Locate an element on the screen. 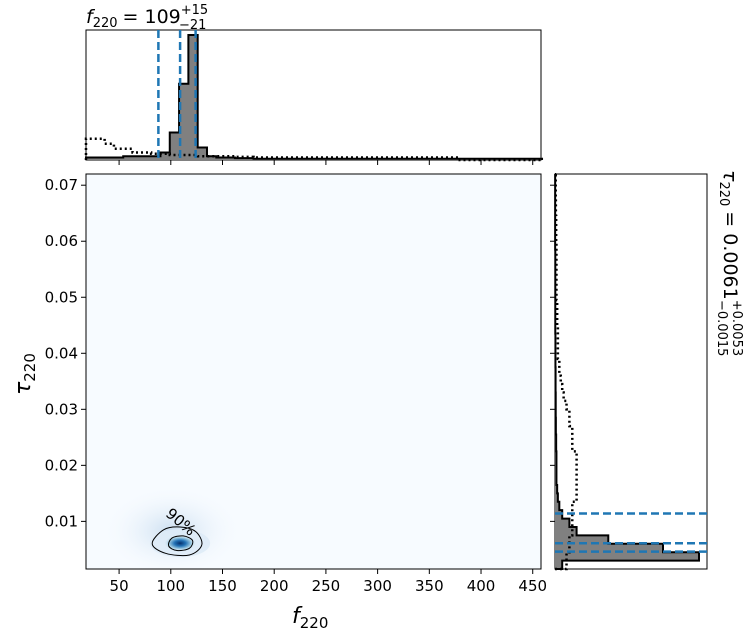  top-posterior-outline is located at coordinates (314, 97).